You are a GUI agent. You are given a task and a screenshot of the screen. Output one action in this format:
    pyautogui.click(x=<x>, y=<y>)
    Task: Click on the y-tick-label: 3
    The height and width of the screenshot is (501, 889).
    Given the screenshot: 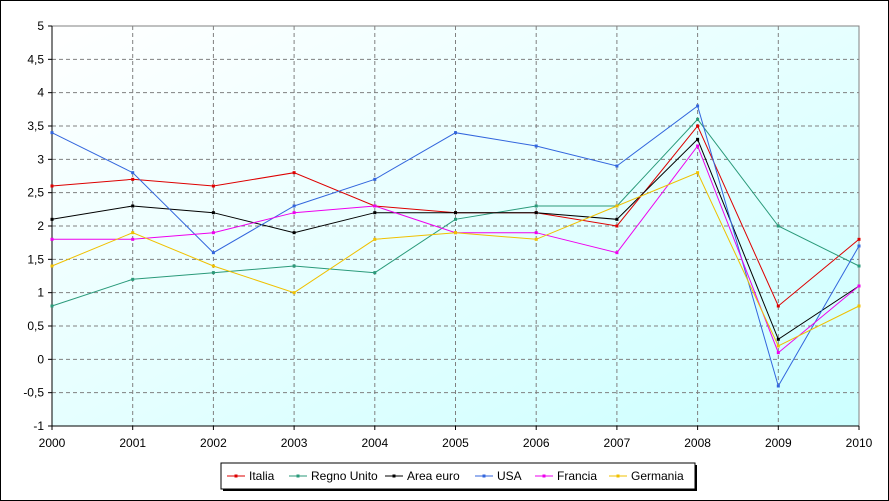 What is the action you would take?
    pyautogui.click(x=40, y=159)
    